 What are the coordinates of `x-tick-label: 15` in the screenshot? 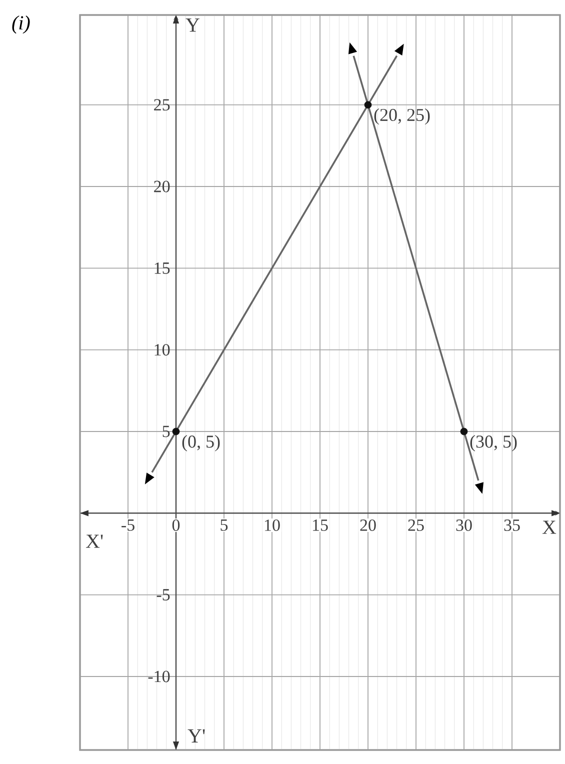 It's located at (320, 525).